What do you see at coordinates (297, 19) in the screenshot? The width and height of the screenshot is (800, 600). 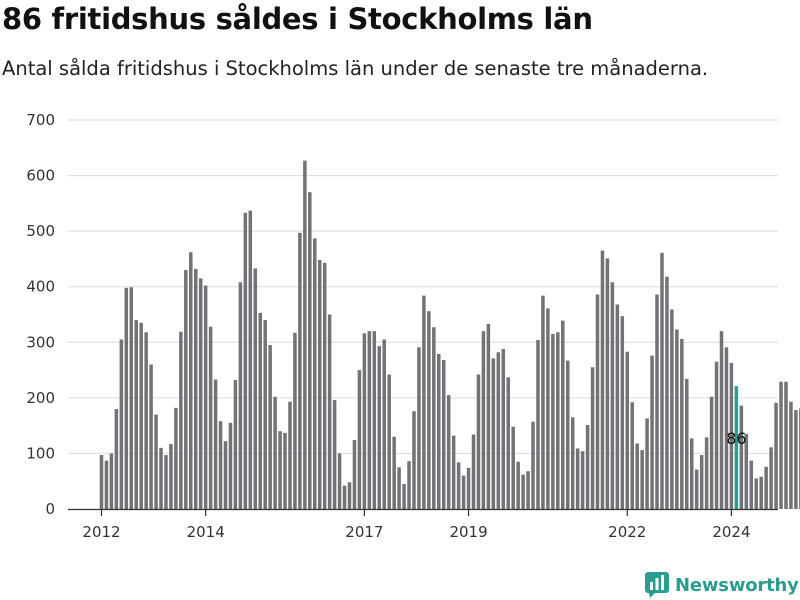 I see `chart-title: 86 fritidshus såldes i Stockholms län` at bounding box center [297, 19].